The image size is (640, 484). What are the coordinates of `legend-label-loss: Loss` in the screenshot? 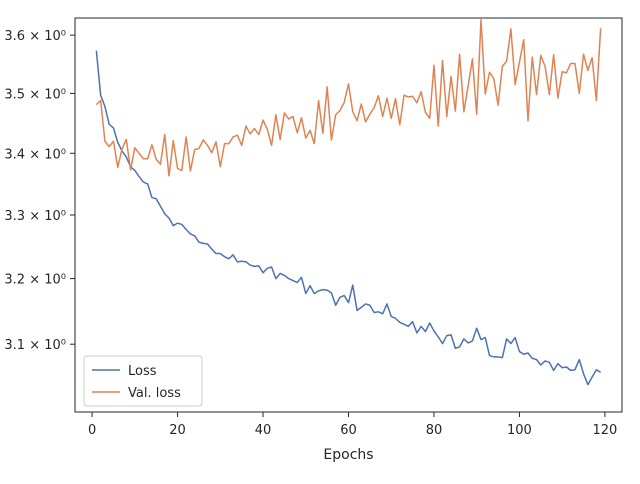 It's located at (142, 371).